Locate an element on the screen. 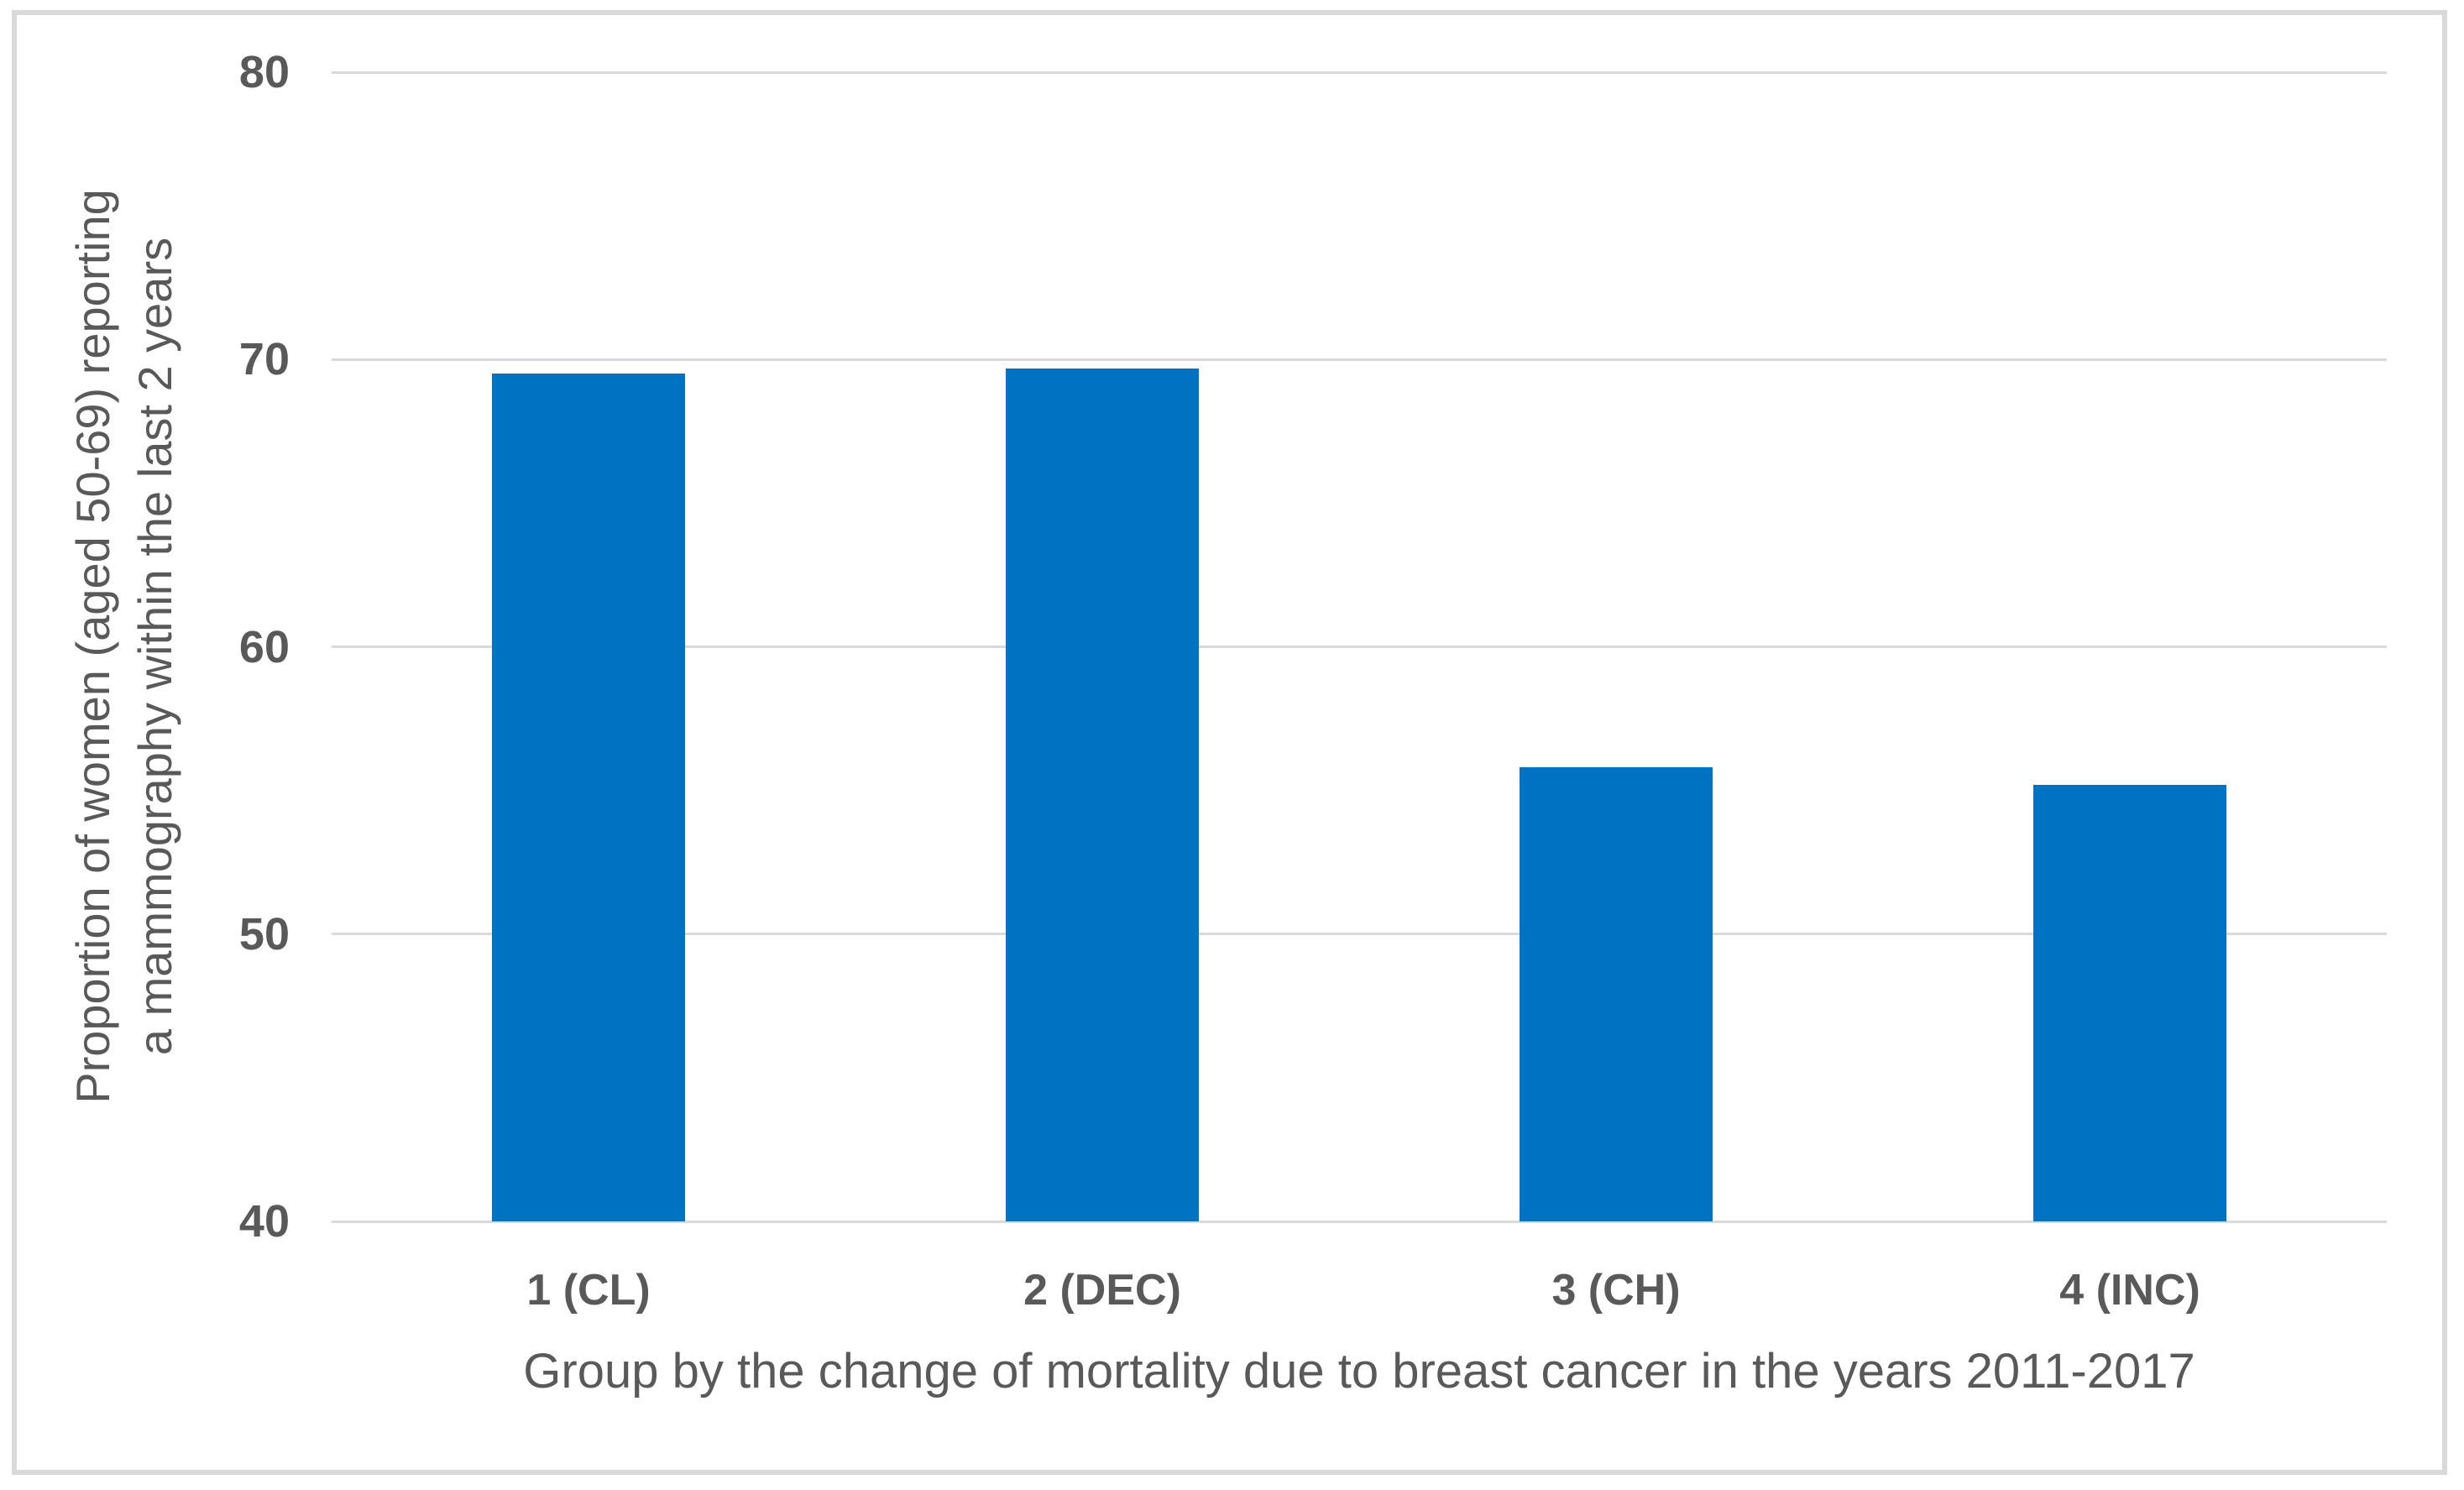  y-tick-label-80: 80 is located at coordinates (264, 72).